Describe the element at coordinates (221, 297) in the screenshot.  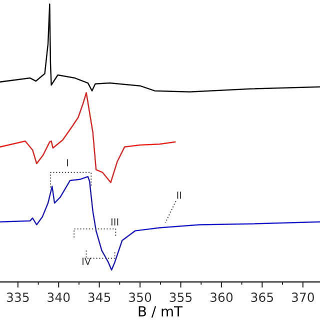
I see `x-tick-label: 360` at that location.